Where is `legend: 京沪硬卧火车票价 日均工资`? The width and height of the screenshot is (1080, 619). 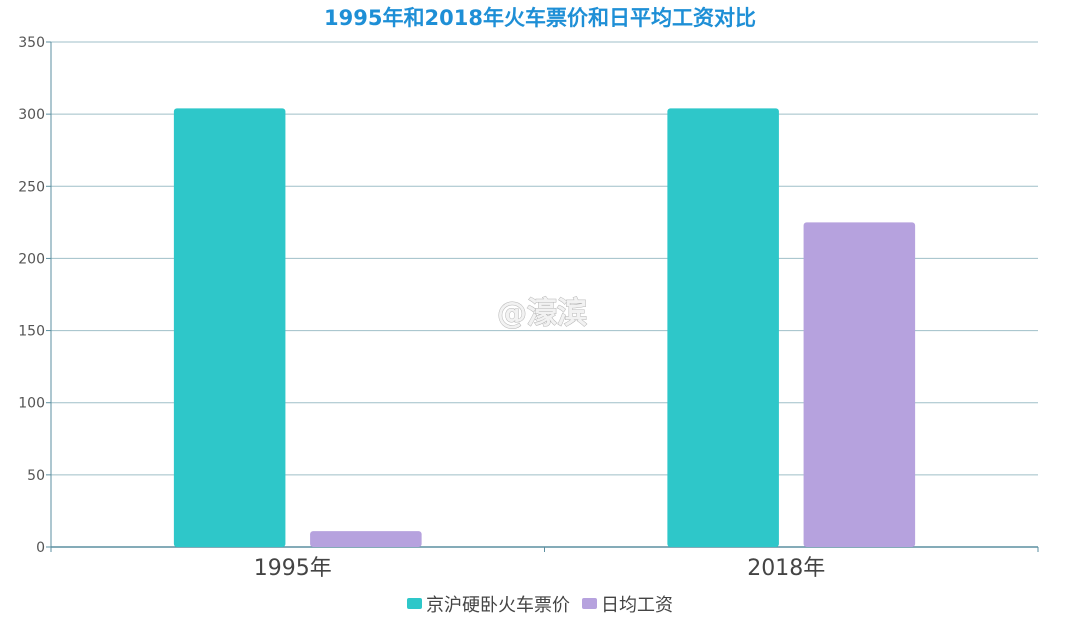 legend: 京沪硬卧火车票价 日均工资 is located at coordinates (540, 605).